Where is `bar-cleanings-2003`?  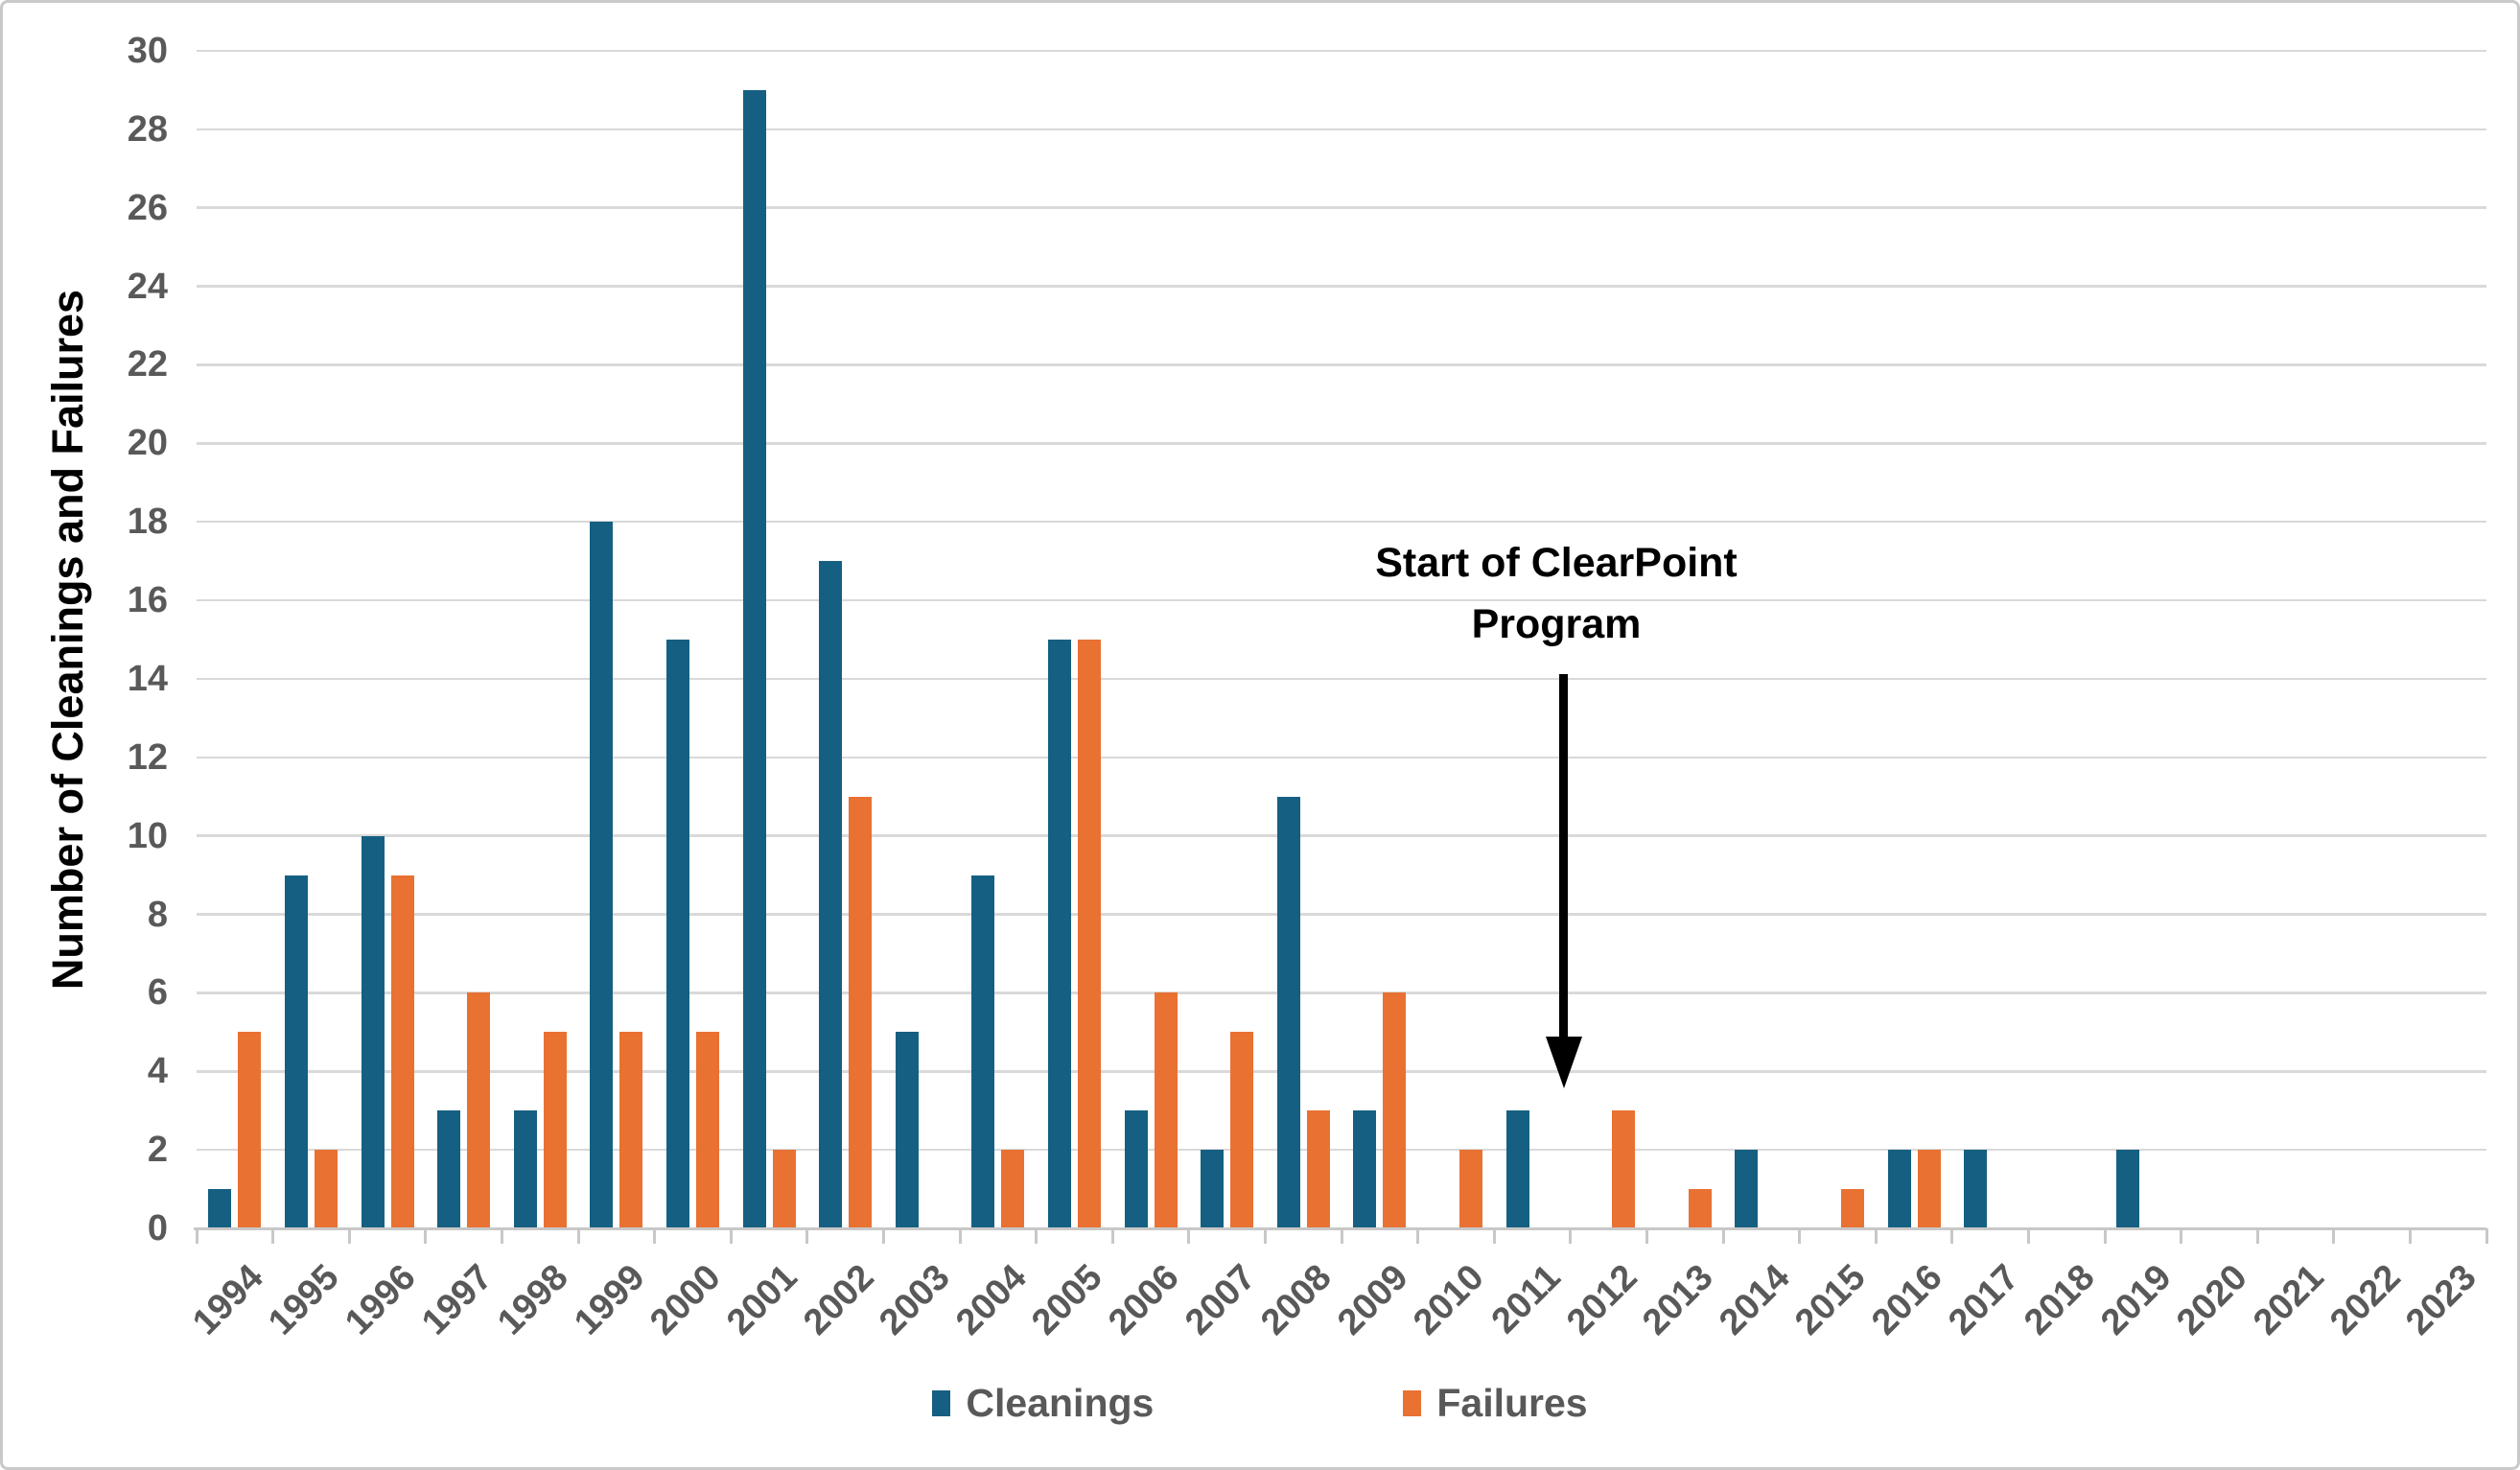
bar-cleanings-2003 is located at coordinates (907, 1129).